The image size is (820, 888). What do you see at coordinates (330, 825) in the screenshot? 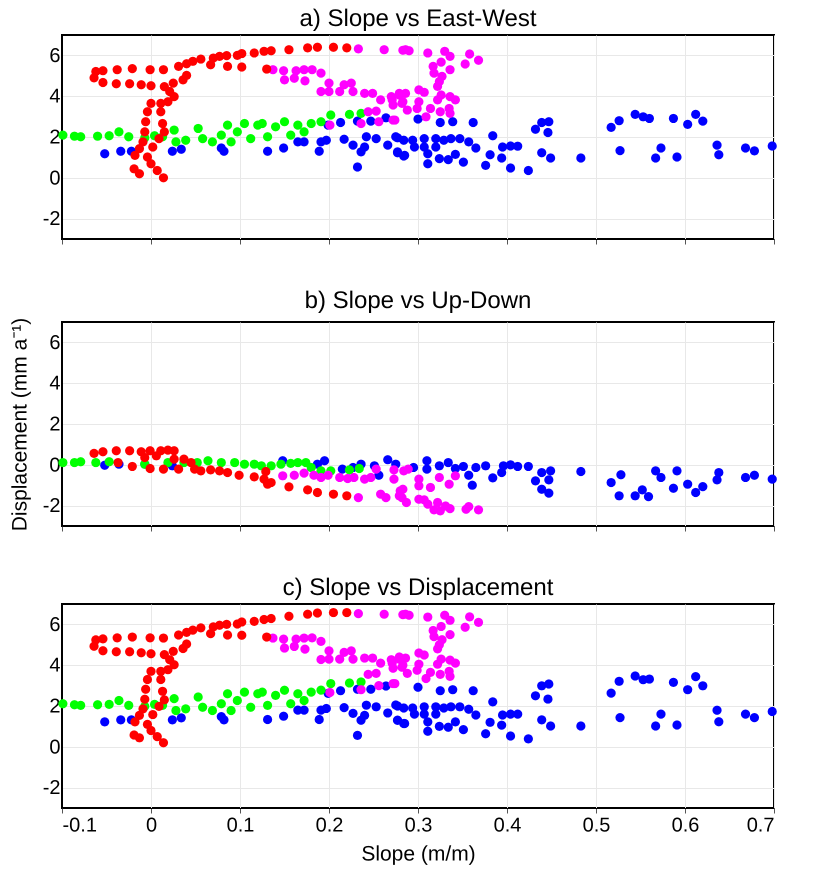
I see `x-tick-label: 0.2` at bounding box center [330, 825].